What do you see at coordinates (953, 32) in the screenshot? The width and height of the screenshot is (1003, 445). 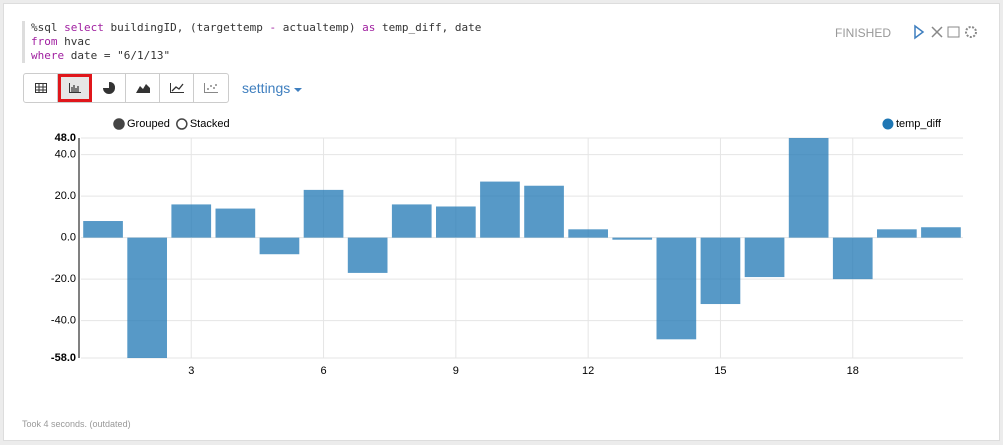 I see `book-icon` at bounding box center [953, 32].